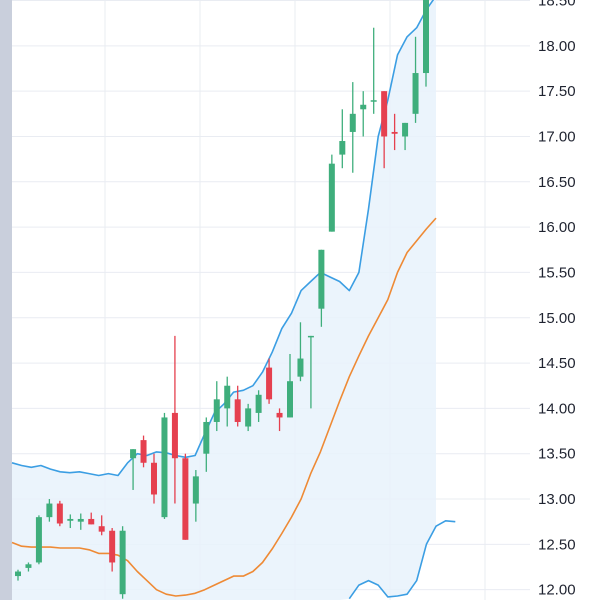 The width and height of the screenshot is (600, 600). What do you see at coordinates (557, 408) in the screenshot?
I see `y-tick-label: 14.00` at bounding box center [557, 408].